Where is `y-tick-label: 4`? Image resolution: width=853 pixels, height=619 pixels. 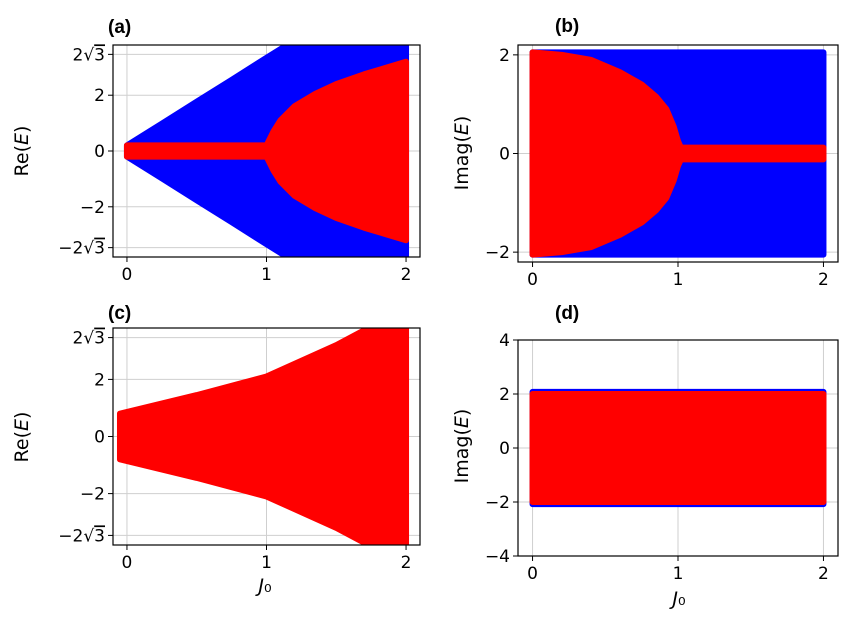
y-tick-label: 4 is located at coordinates (504, 341).